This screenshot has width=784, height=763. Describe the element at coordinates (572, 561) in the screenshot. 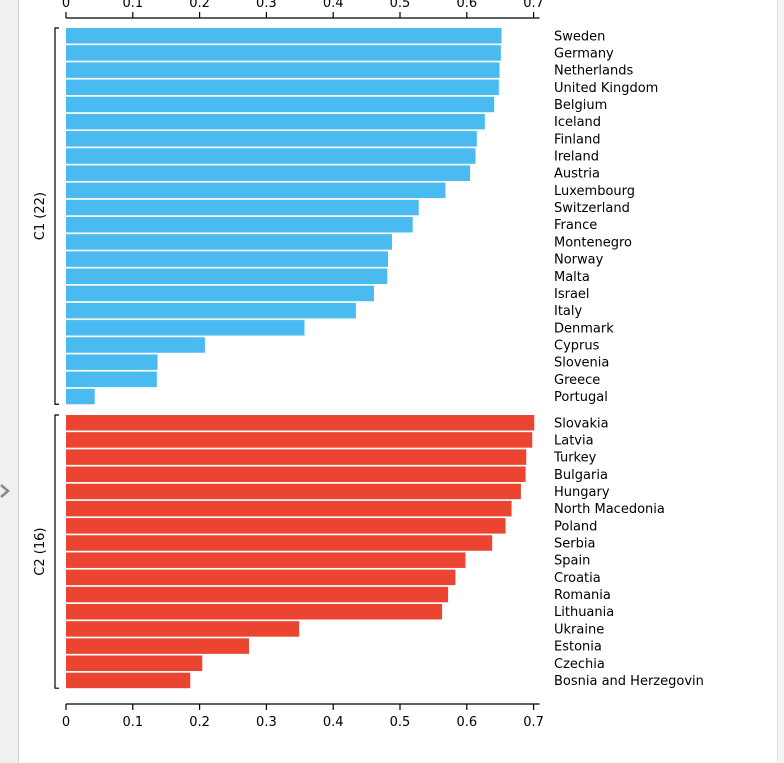

I see `category-label: Spain` at that location.